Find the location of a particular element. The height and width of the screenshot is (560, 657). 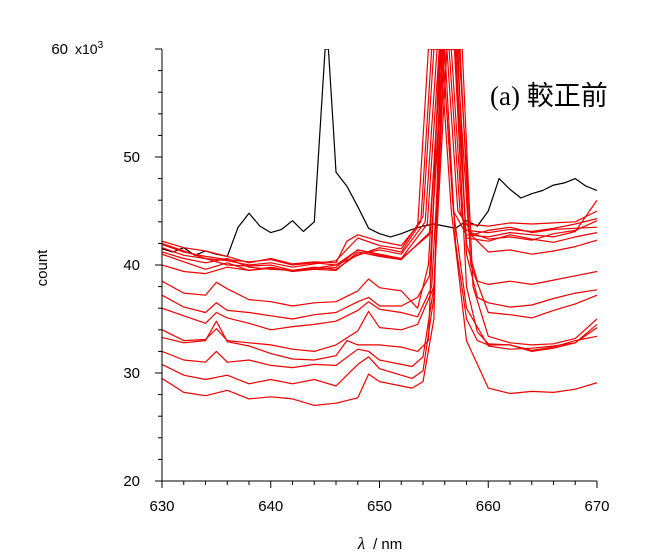

x-tick-label: 660 is located at coordinates (488, 506).